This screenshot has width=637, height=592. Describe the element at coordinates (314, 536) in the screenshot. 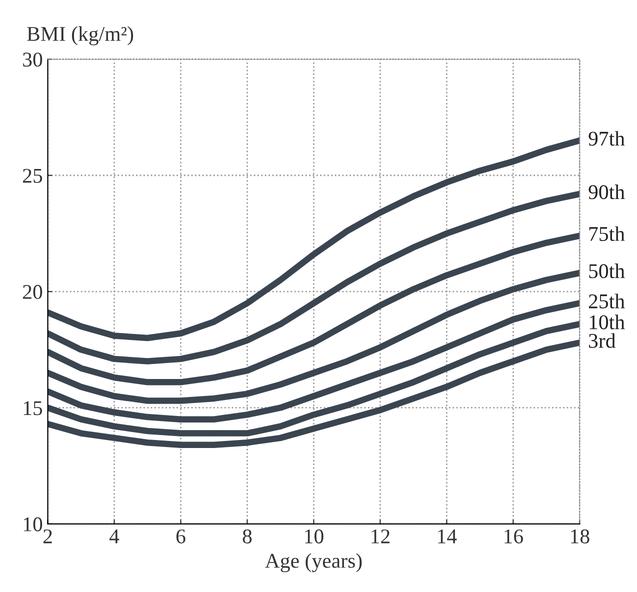

I see `x-tick-label: 10` at that location.